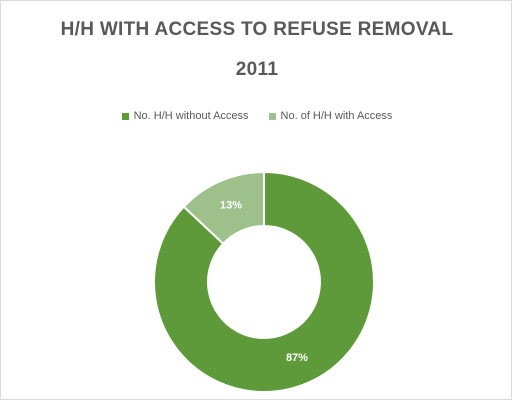 This screenshot has height=400, width=512. I want to click on data-label-with-access: 13%, so click(231, 206).